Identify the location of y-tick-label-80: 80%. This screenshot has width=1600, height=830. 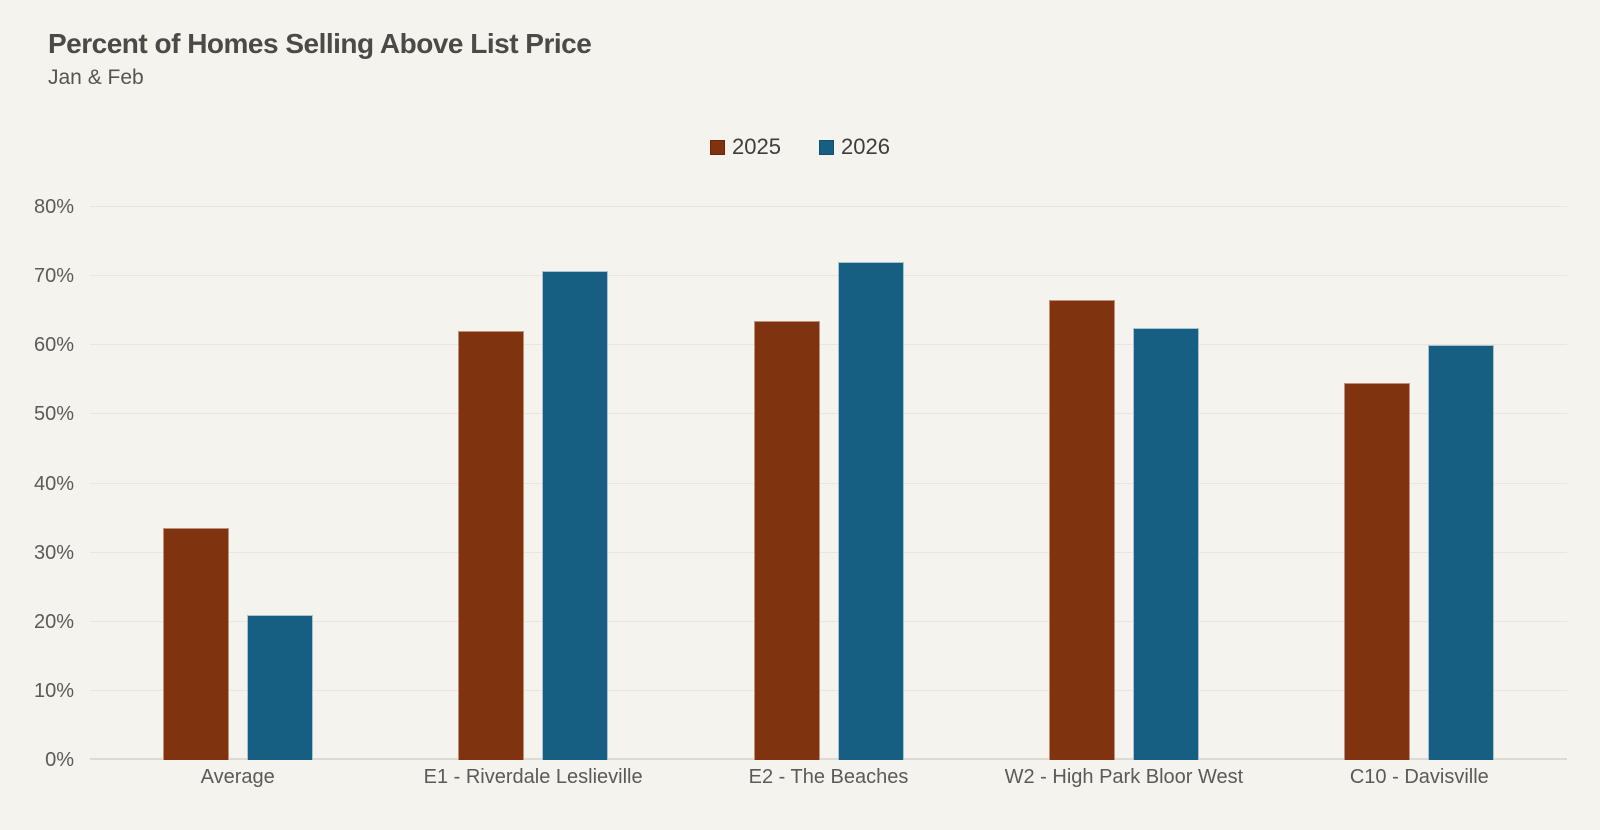
(53, 207).